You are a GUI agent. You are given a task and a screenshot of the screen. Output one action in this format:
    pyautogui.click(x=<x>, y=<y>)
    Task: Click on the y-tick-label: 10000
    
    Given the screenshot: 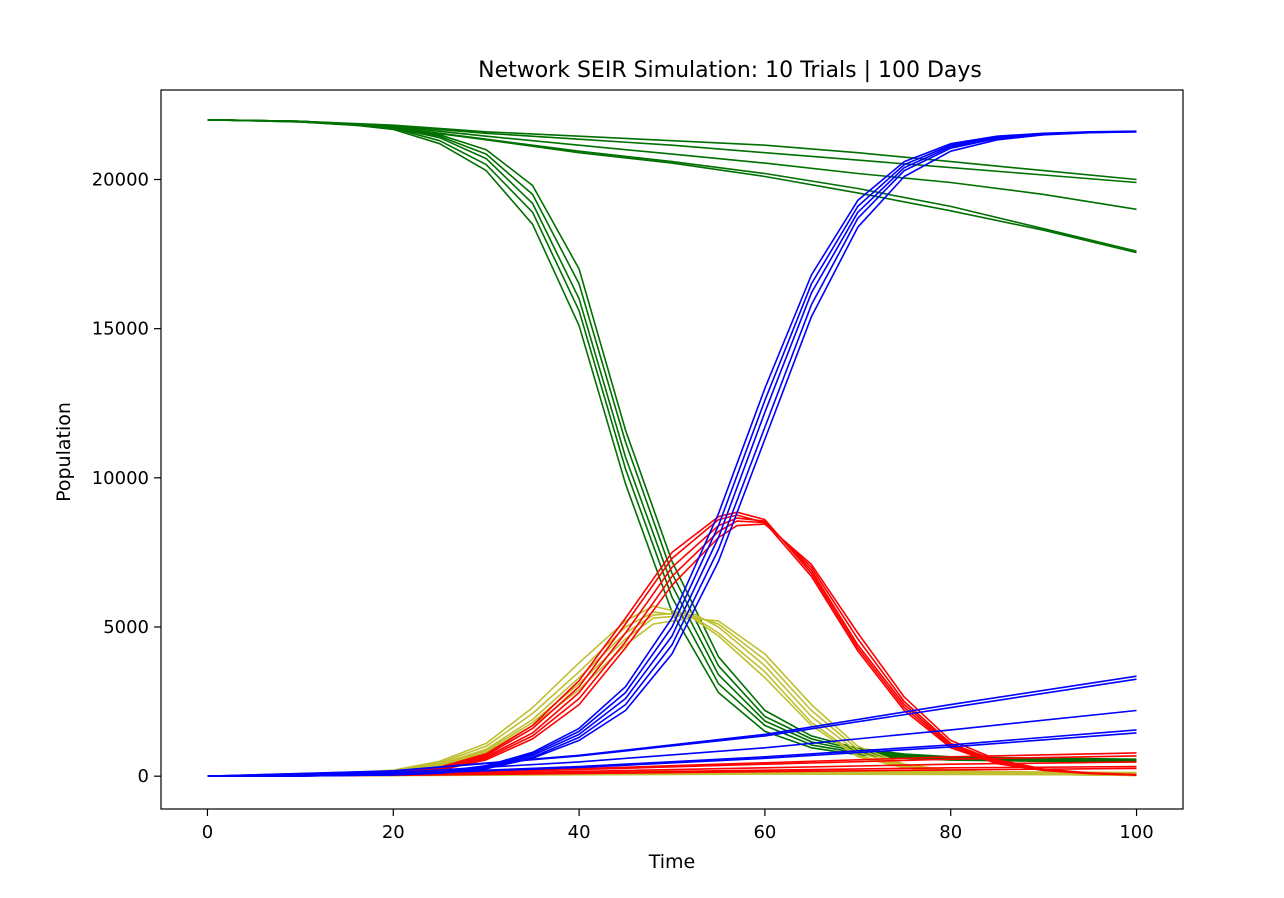 What is the action you would take?
    pyautogui.click(x=120, y=478)
    